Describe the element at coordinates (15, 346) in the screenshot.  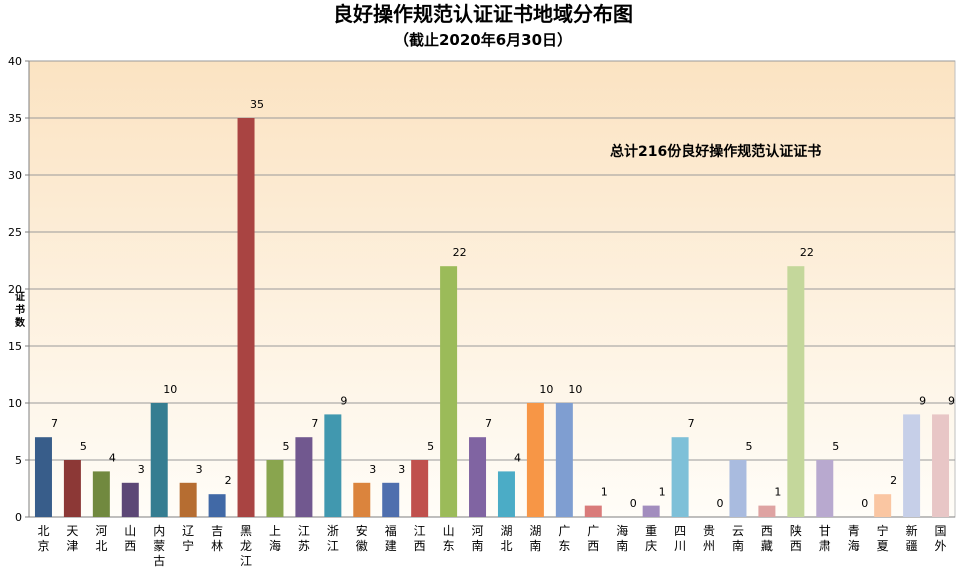
I see `y-tick-label: 15` at that location.